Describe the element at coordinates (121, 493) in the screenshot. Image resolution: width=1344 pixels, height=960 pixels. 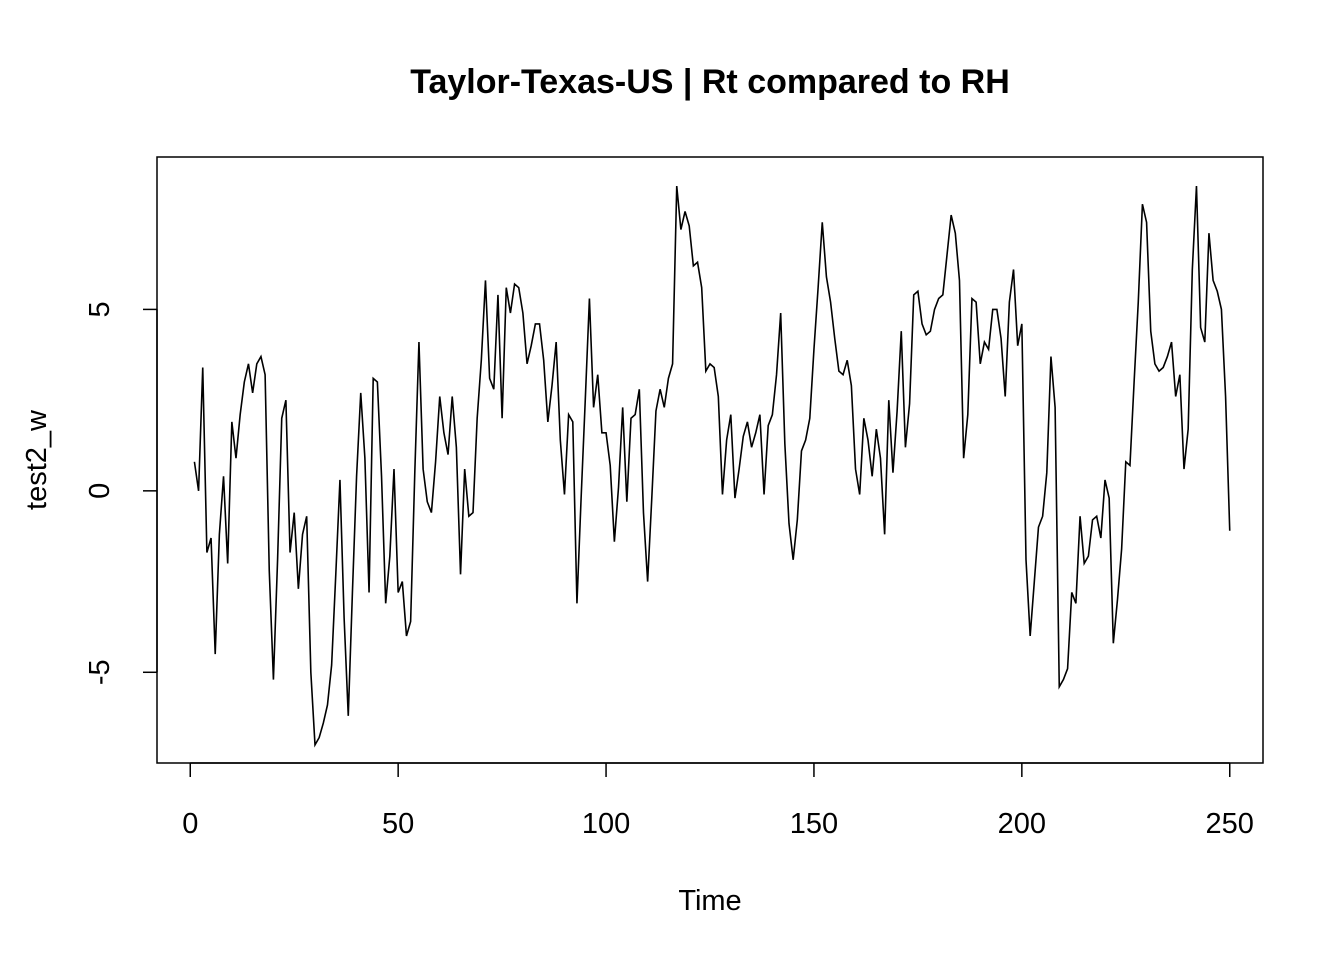
I see `y-axis: -5 0 5` at that location.